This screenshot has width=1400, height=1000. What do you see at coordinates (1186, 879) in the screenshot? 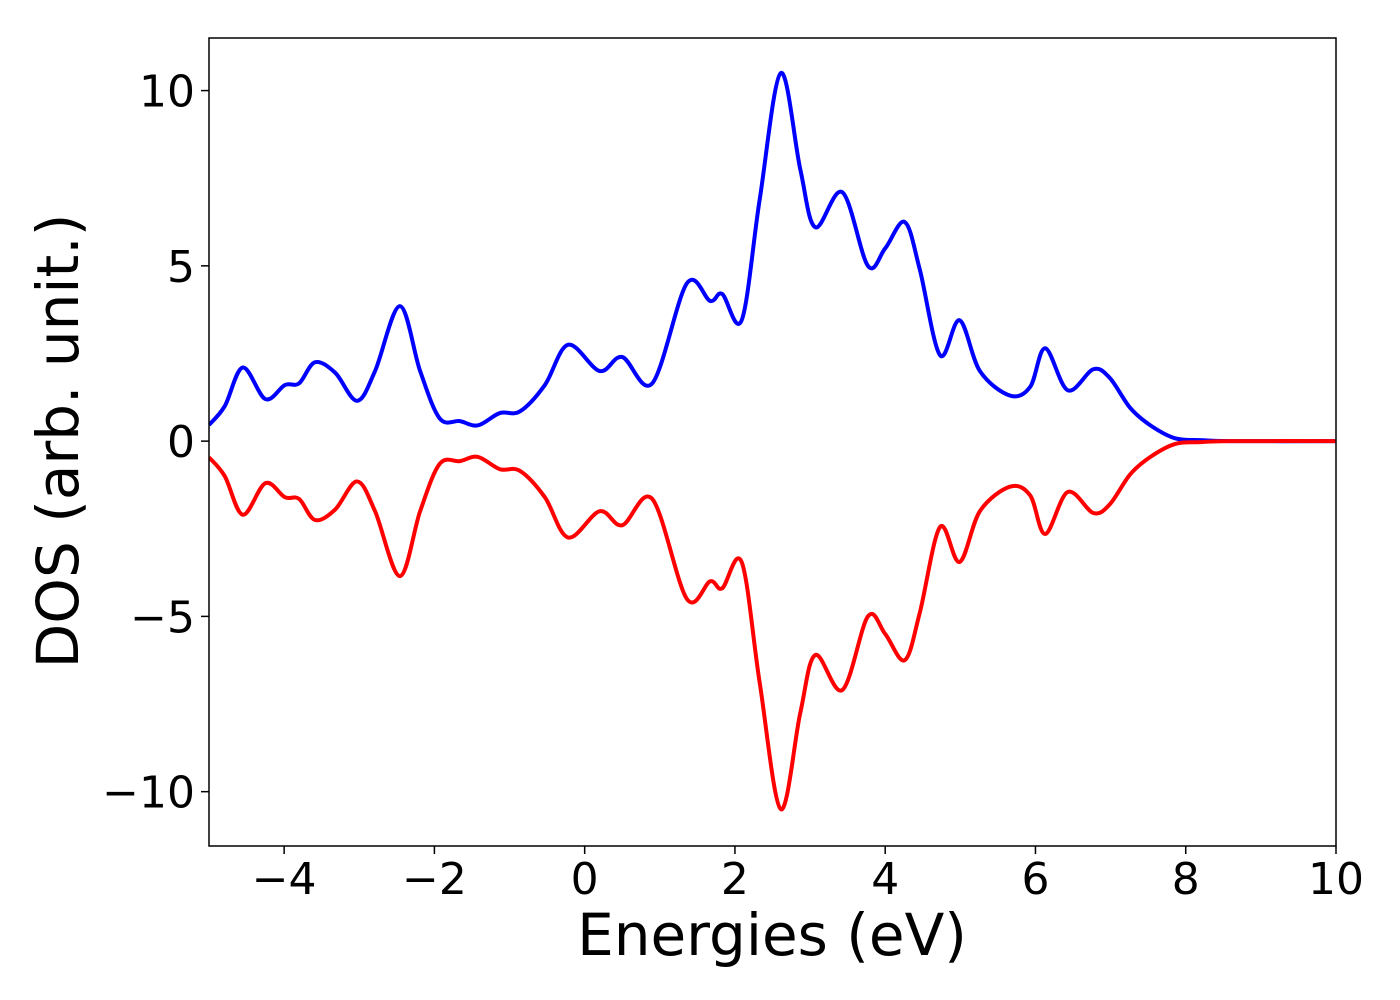
I see `x-tick-label: 8` at bounding box center [1186, 879].